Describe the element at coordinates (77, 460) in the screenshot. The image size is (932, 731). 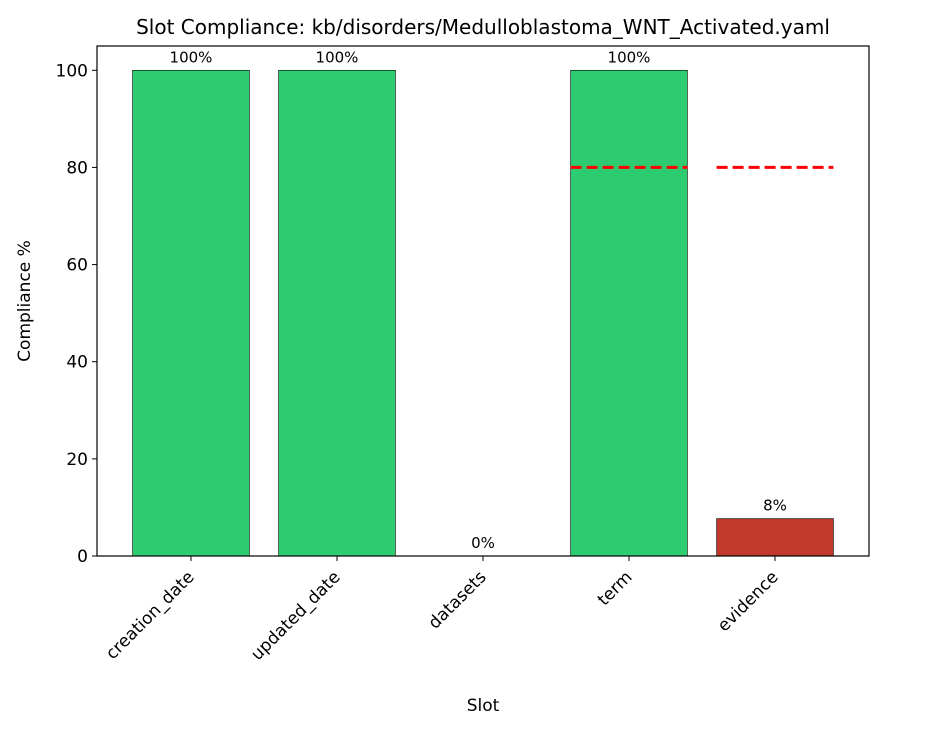
I see `y-tick-label: 20` at that location.